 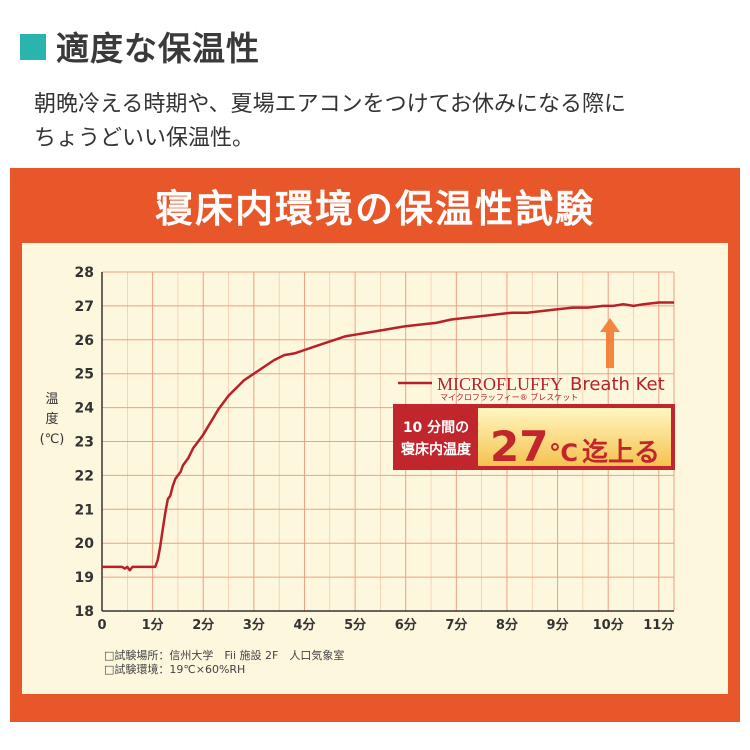 I want to click on x-tick-label: 7分, so click(x=456, y=625).